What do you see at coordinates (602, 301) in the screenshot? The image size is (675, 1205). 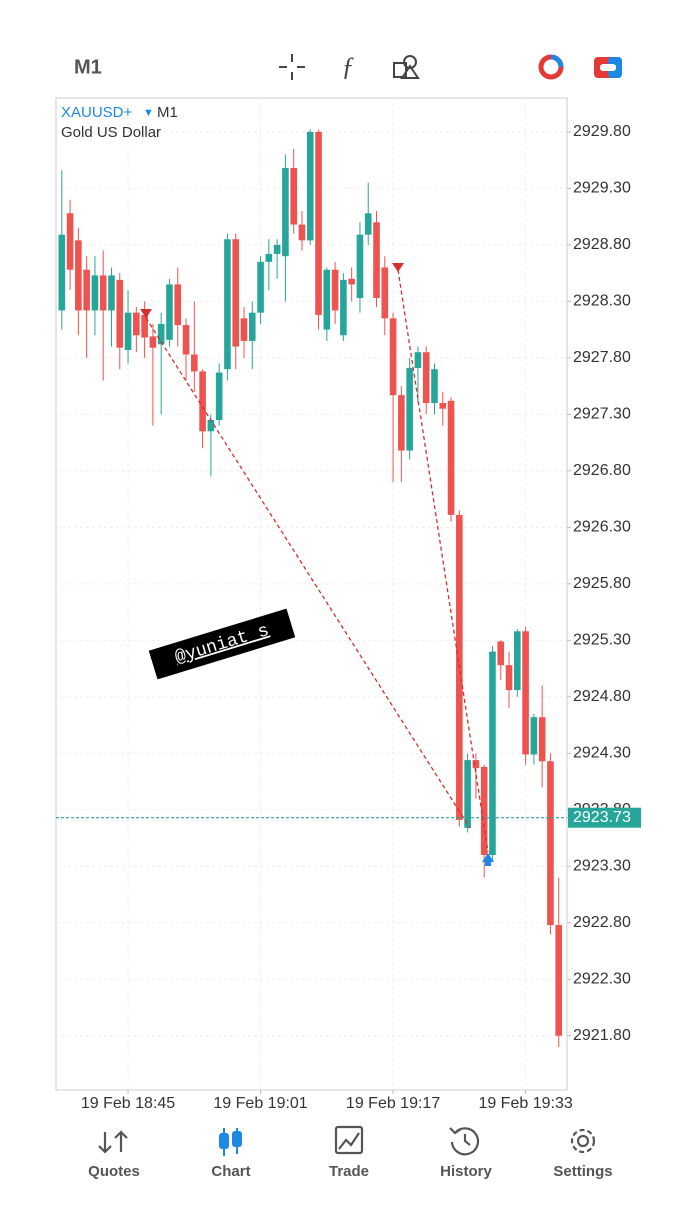 I see `y-tick-label: 2928.30` at bounding box center [602, 301].